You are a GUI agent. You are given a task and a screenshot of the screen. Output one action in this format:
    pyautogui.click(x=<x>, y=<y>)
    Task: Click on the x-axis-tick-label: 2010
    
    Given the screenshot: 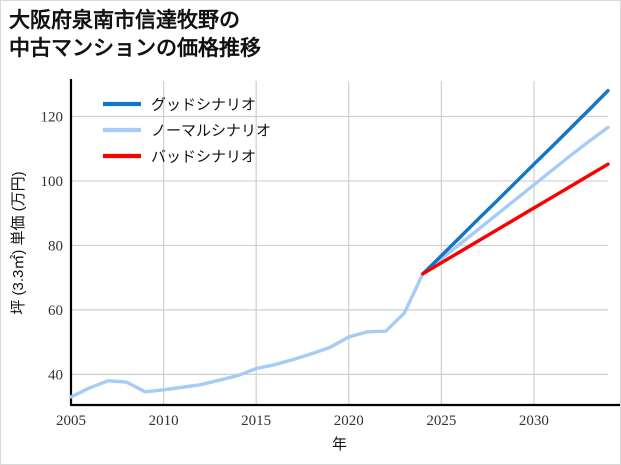 What is the action you would take?
    pyautogui.click(x=164, y=421)
    